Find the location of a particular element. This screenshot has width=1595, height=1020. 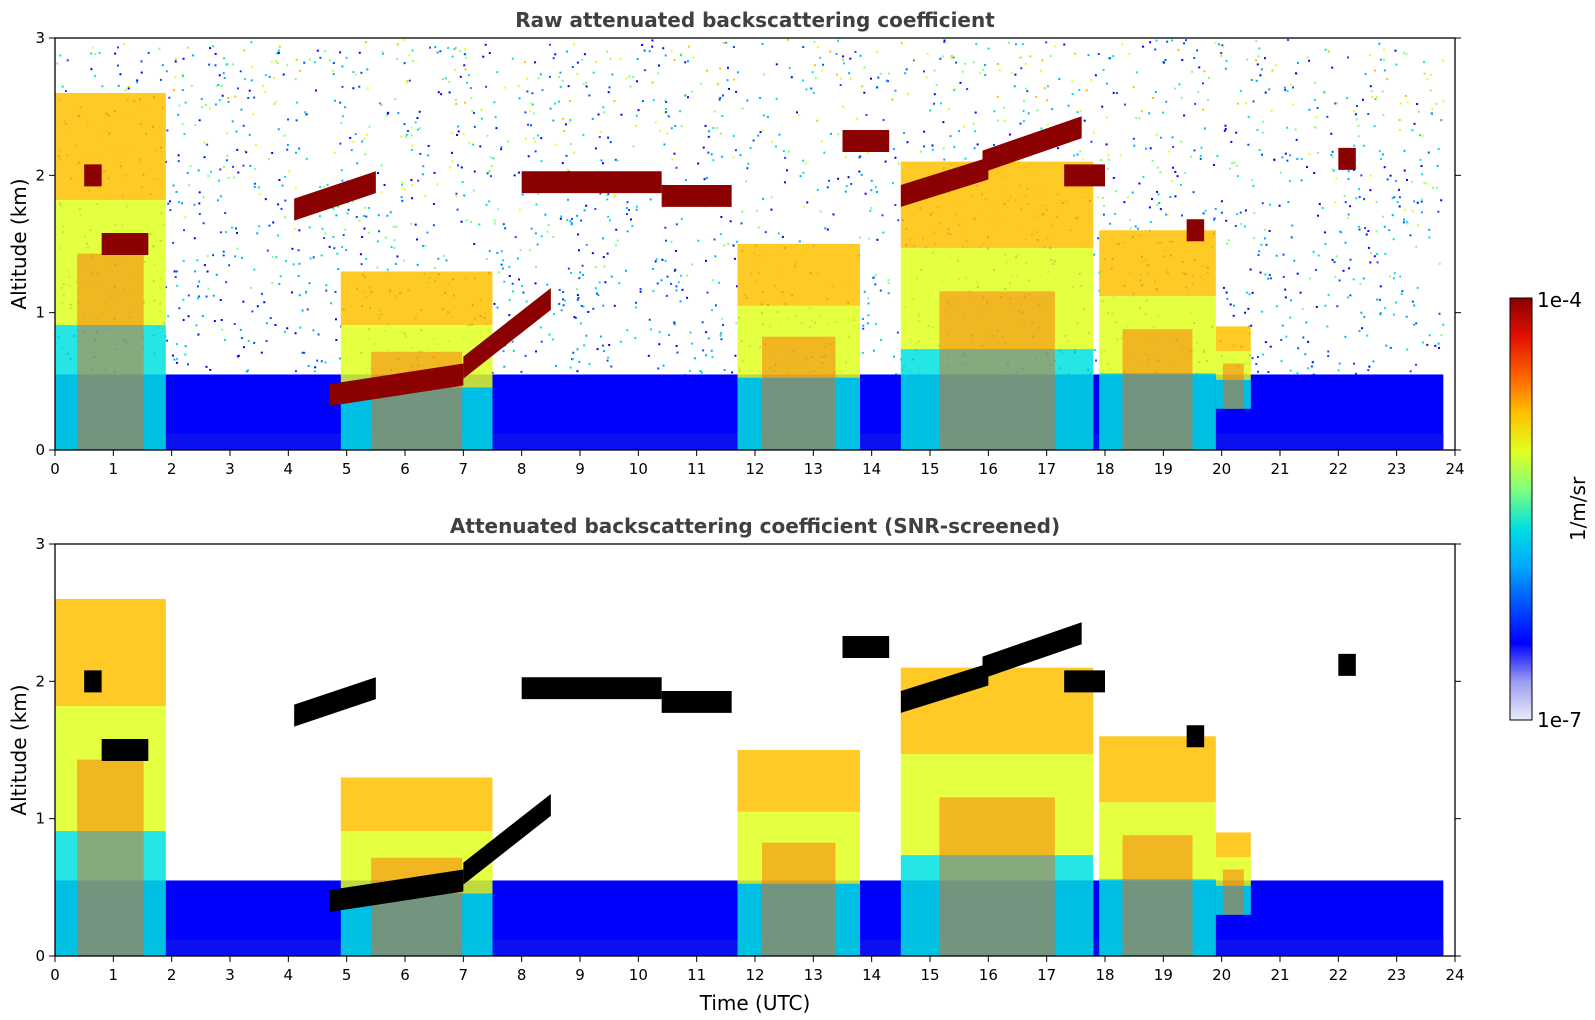

cloud-layer-band is located at coordinates (866, 647).